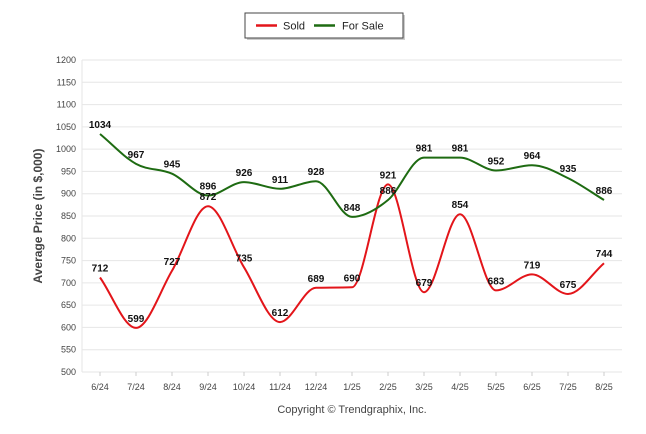 This screenshot has width=646, height=434. Describe the element at coordinates (66, 149) in the screenshot. I see `y-tick-label: 1000` at that location.